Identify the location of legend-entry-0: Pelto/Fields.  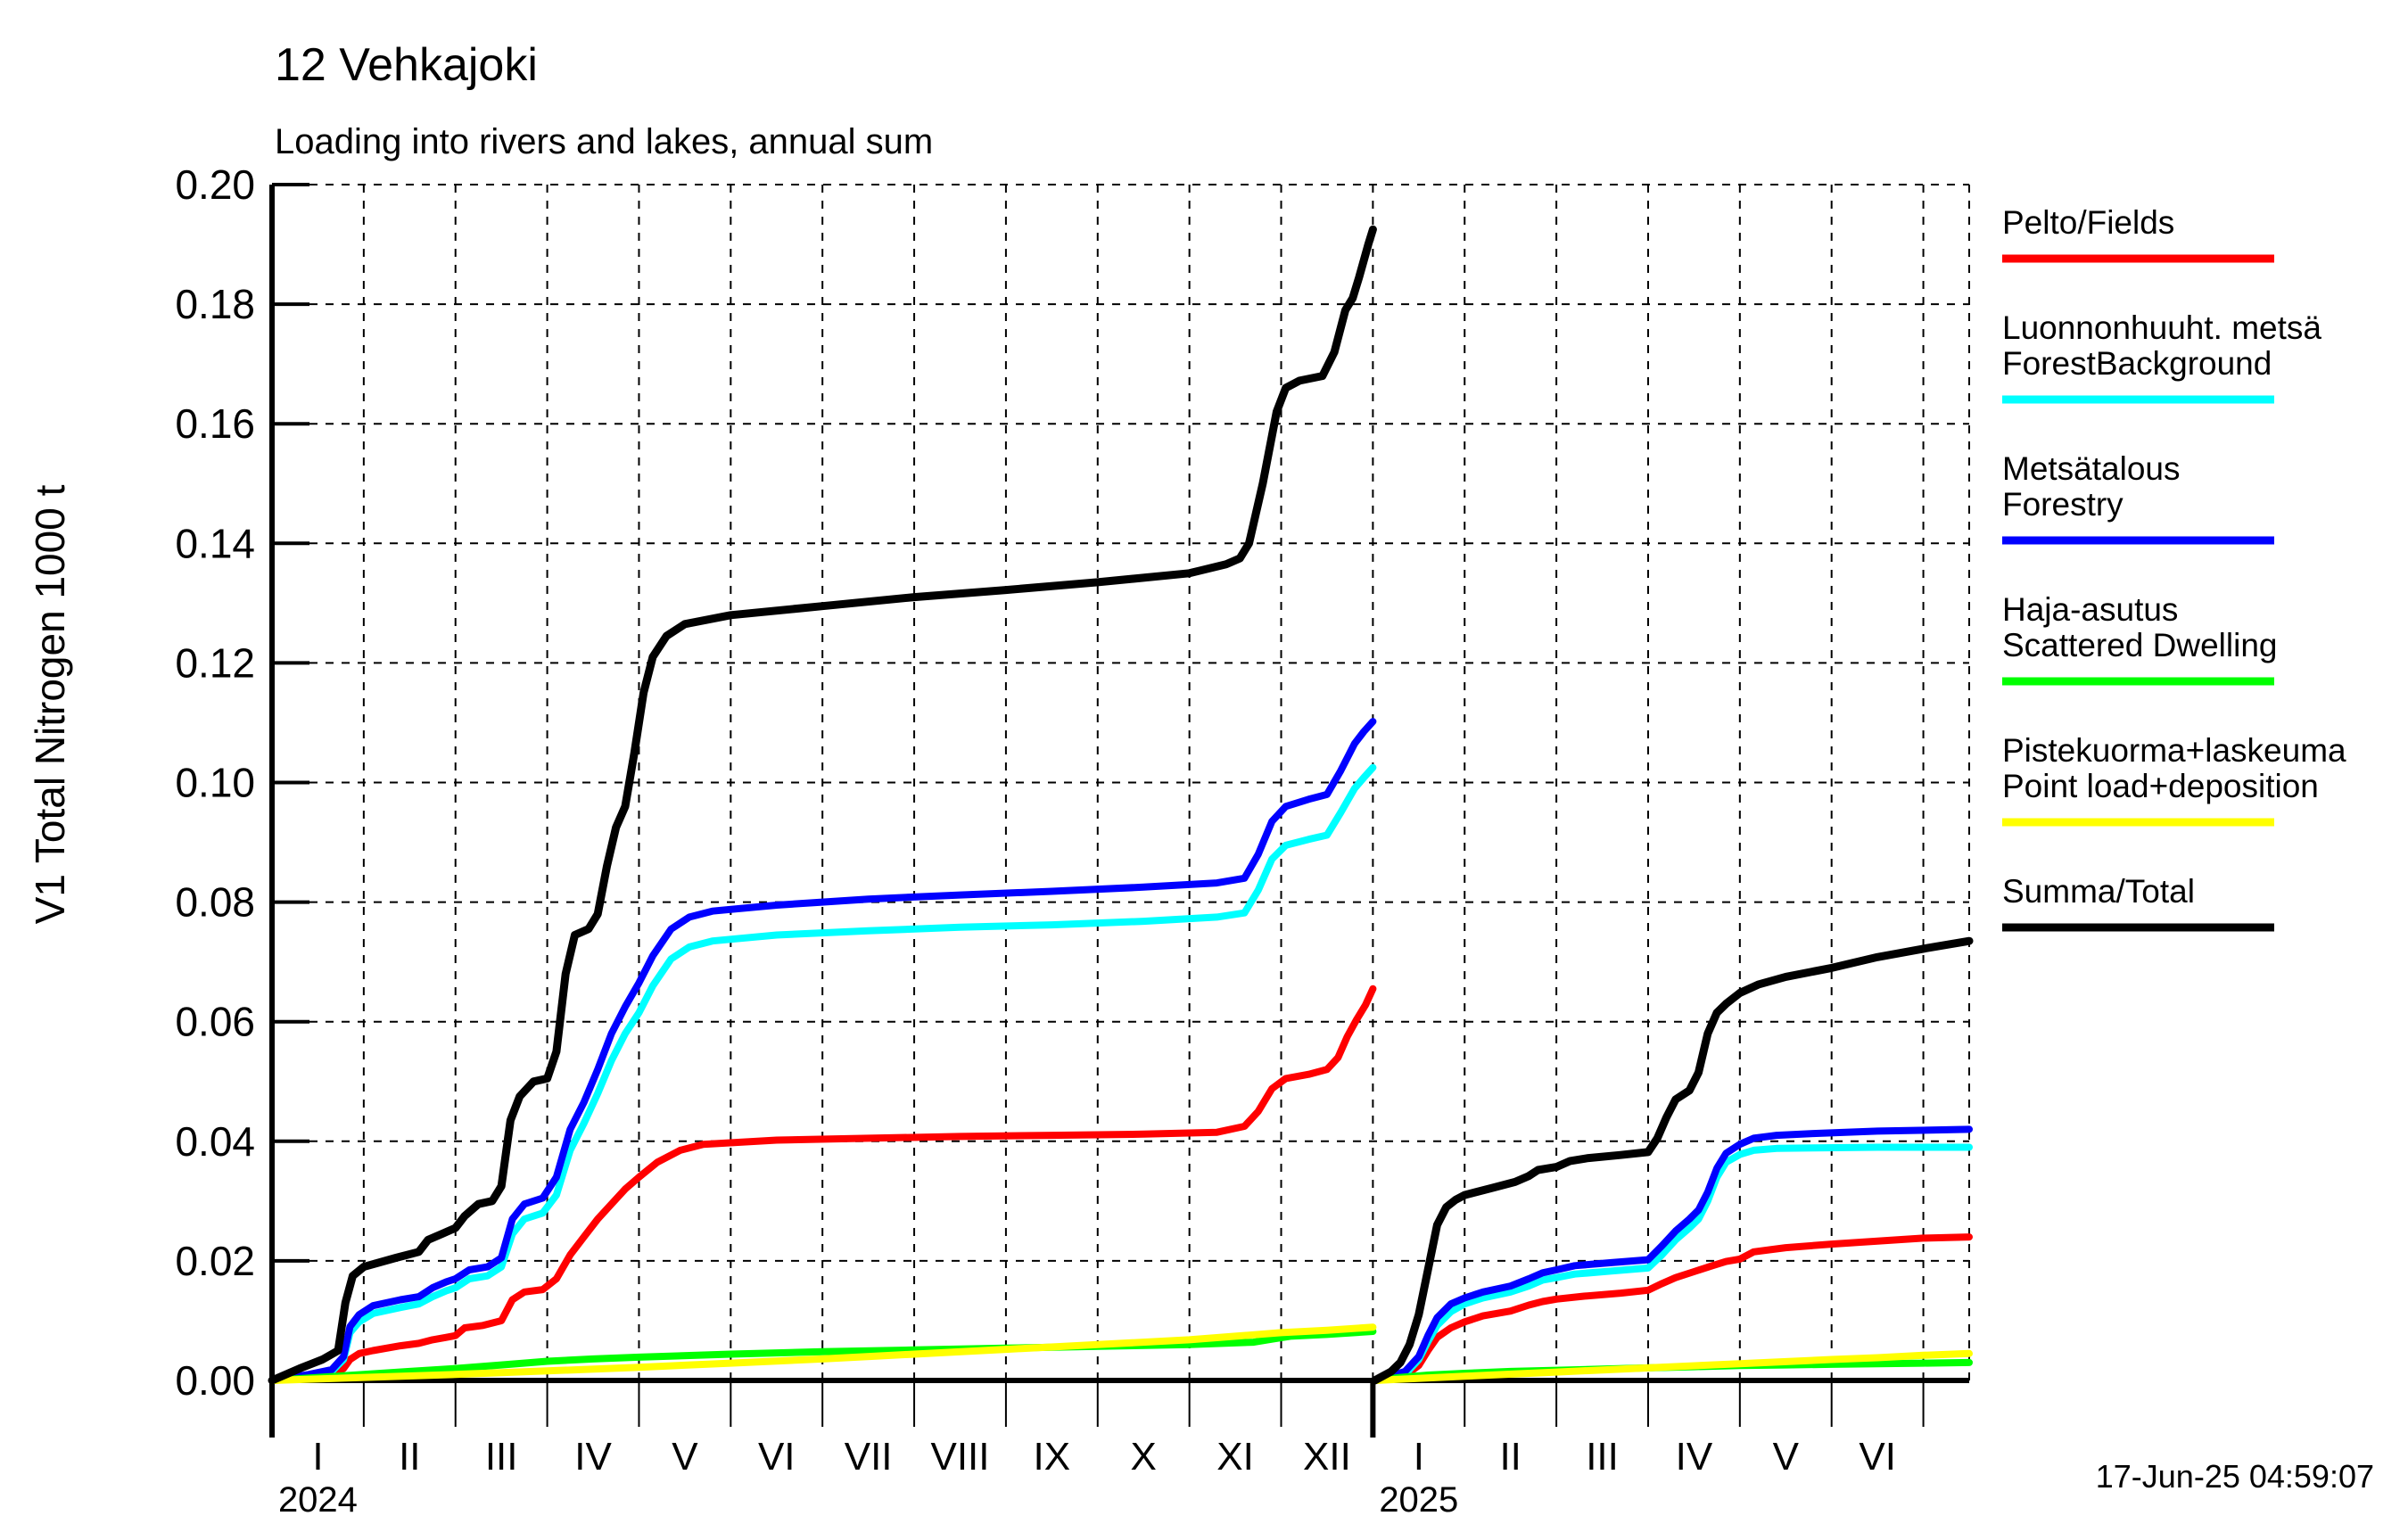
(2138, 233).